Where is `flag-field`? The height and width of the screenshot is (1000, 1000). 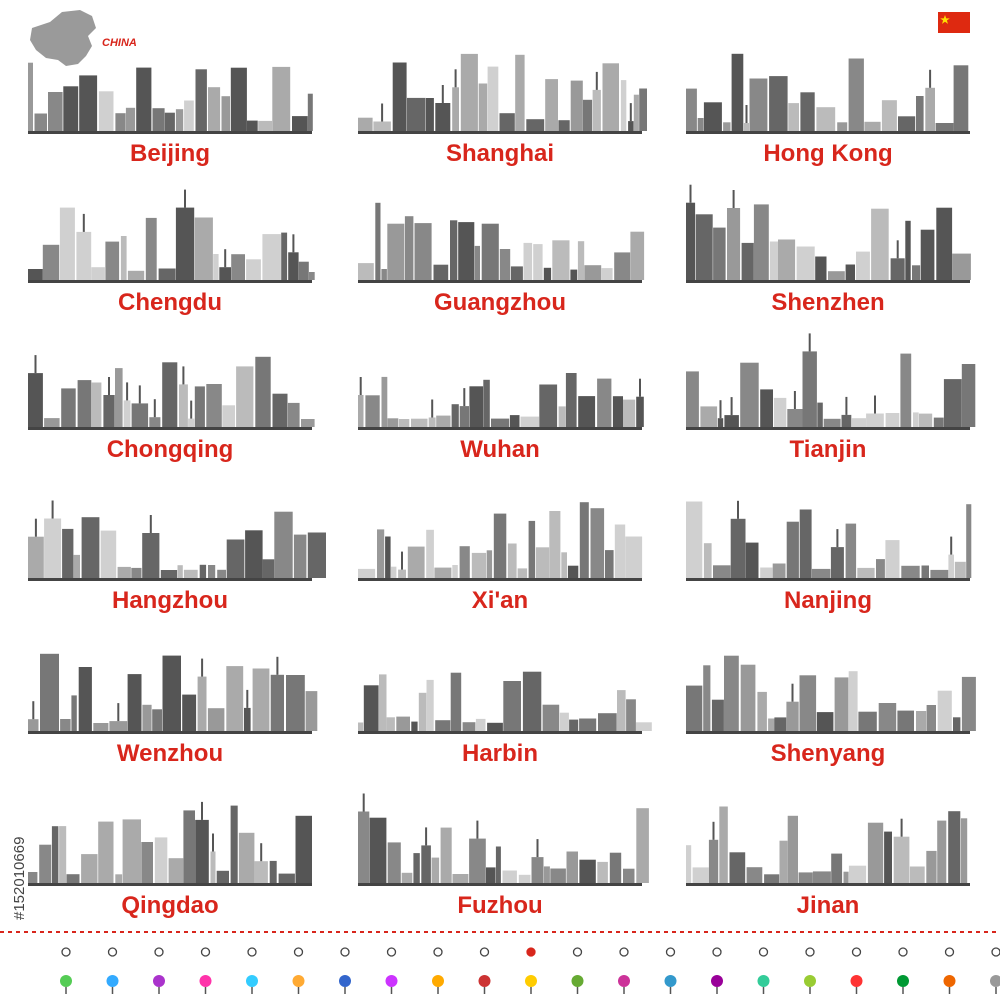
flag-field is located at coordinates (954, 22).